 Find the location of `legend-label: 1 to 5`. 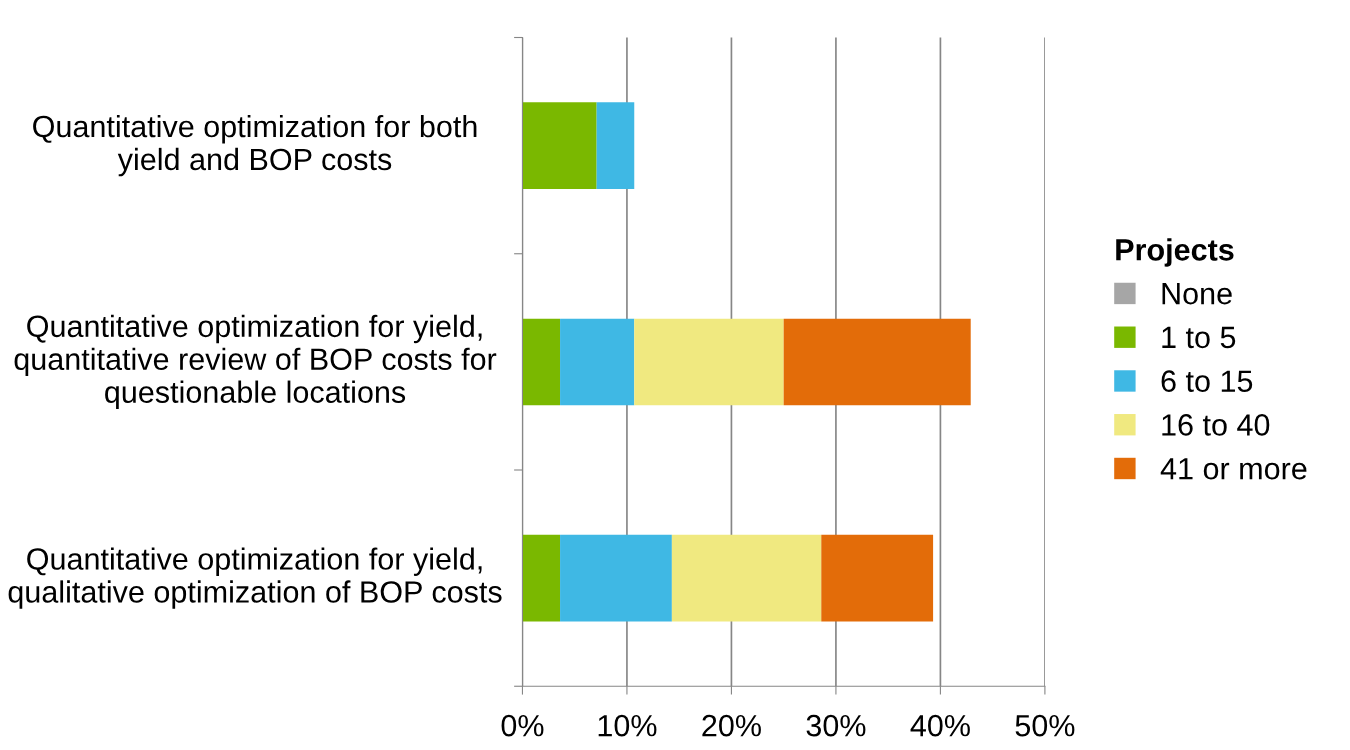

legend-label: 1 to 5 is located at coordinates (1199, 337).